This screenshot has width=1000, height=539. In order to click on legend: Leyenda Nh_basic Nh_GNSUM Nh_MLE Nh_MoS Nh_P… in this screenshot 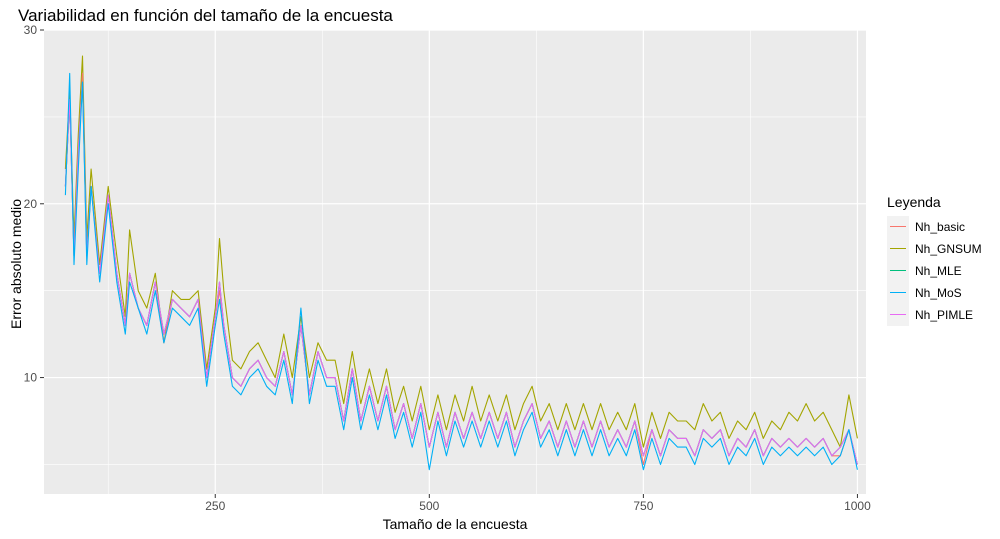, I will do `click(942, 260)`.